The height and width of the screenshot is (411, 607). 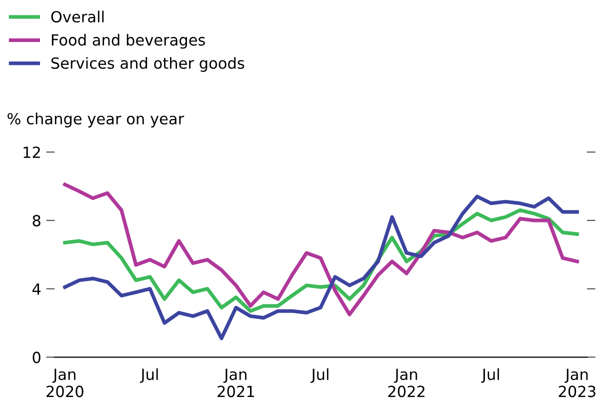 What do you see at coordinates (36, 220) in the screenshot?
I see `y-tick-label: 8` at bounding box center [36, 220].